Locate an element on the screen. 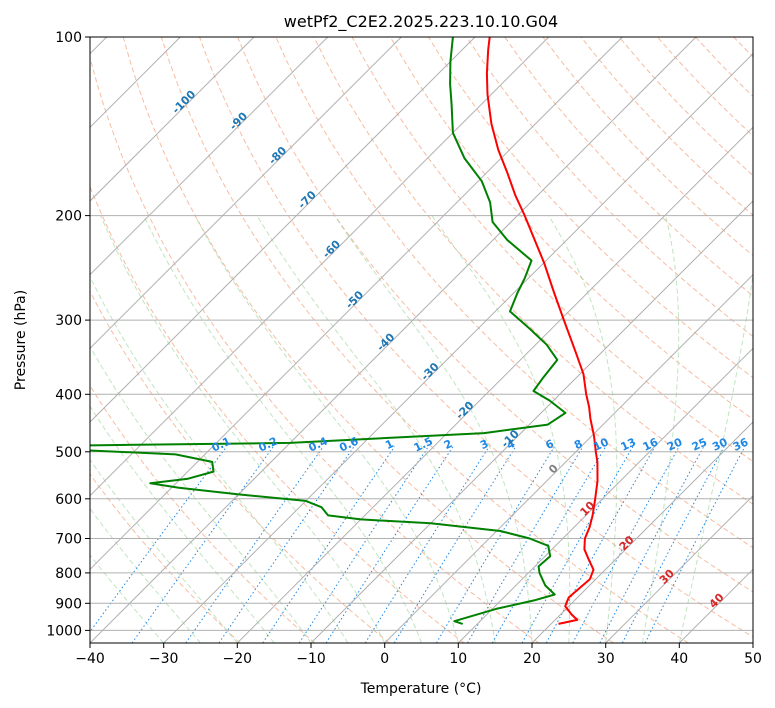 This screenshot has width=775, height=708. mixing-ratio-label: 13 is located at coordinates (628, 445).